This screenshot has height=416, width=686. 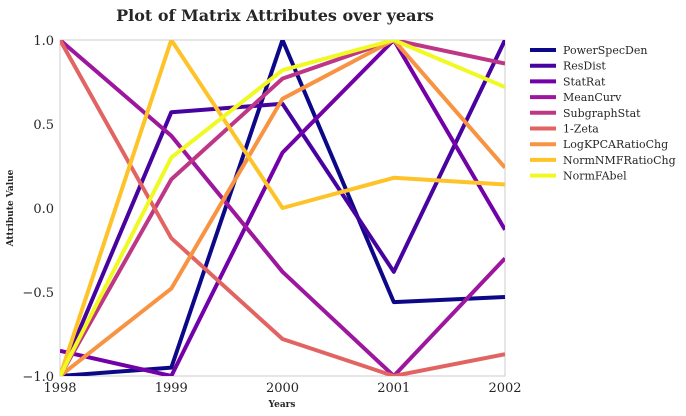 I want to click on legend-item: NormFAbel, so click(x=578, y=176).